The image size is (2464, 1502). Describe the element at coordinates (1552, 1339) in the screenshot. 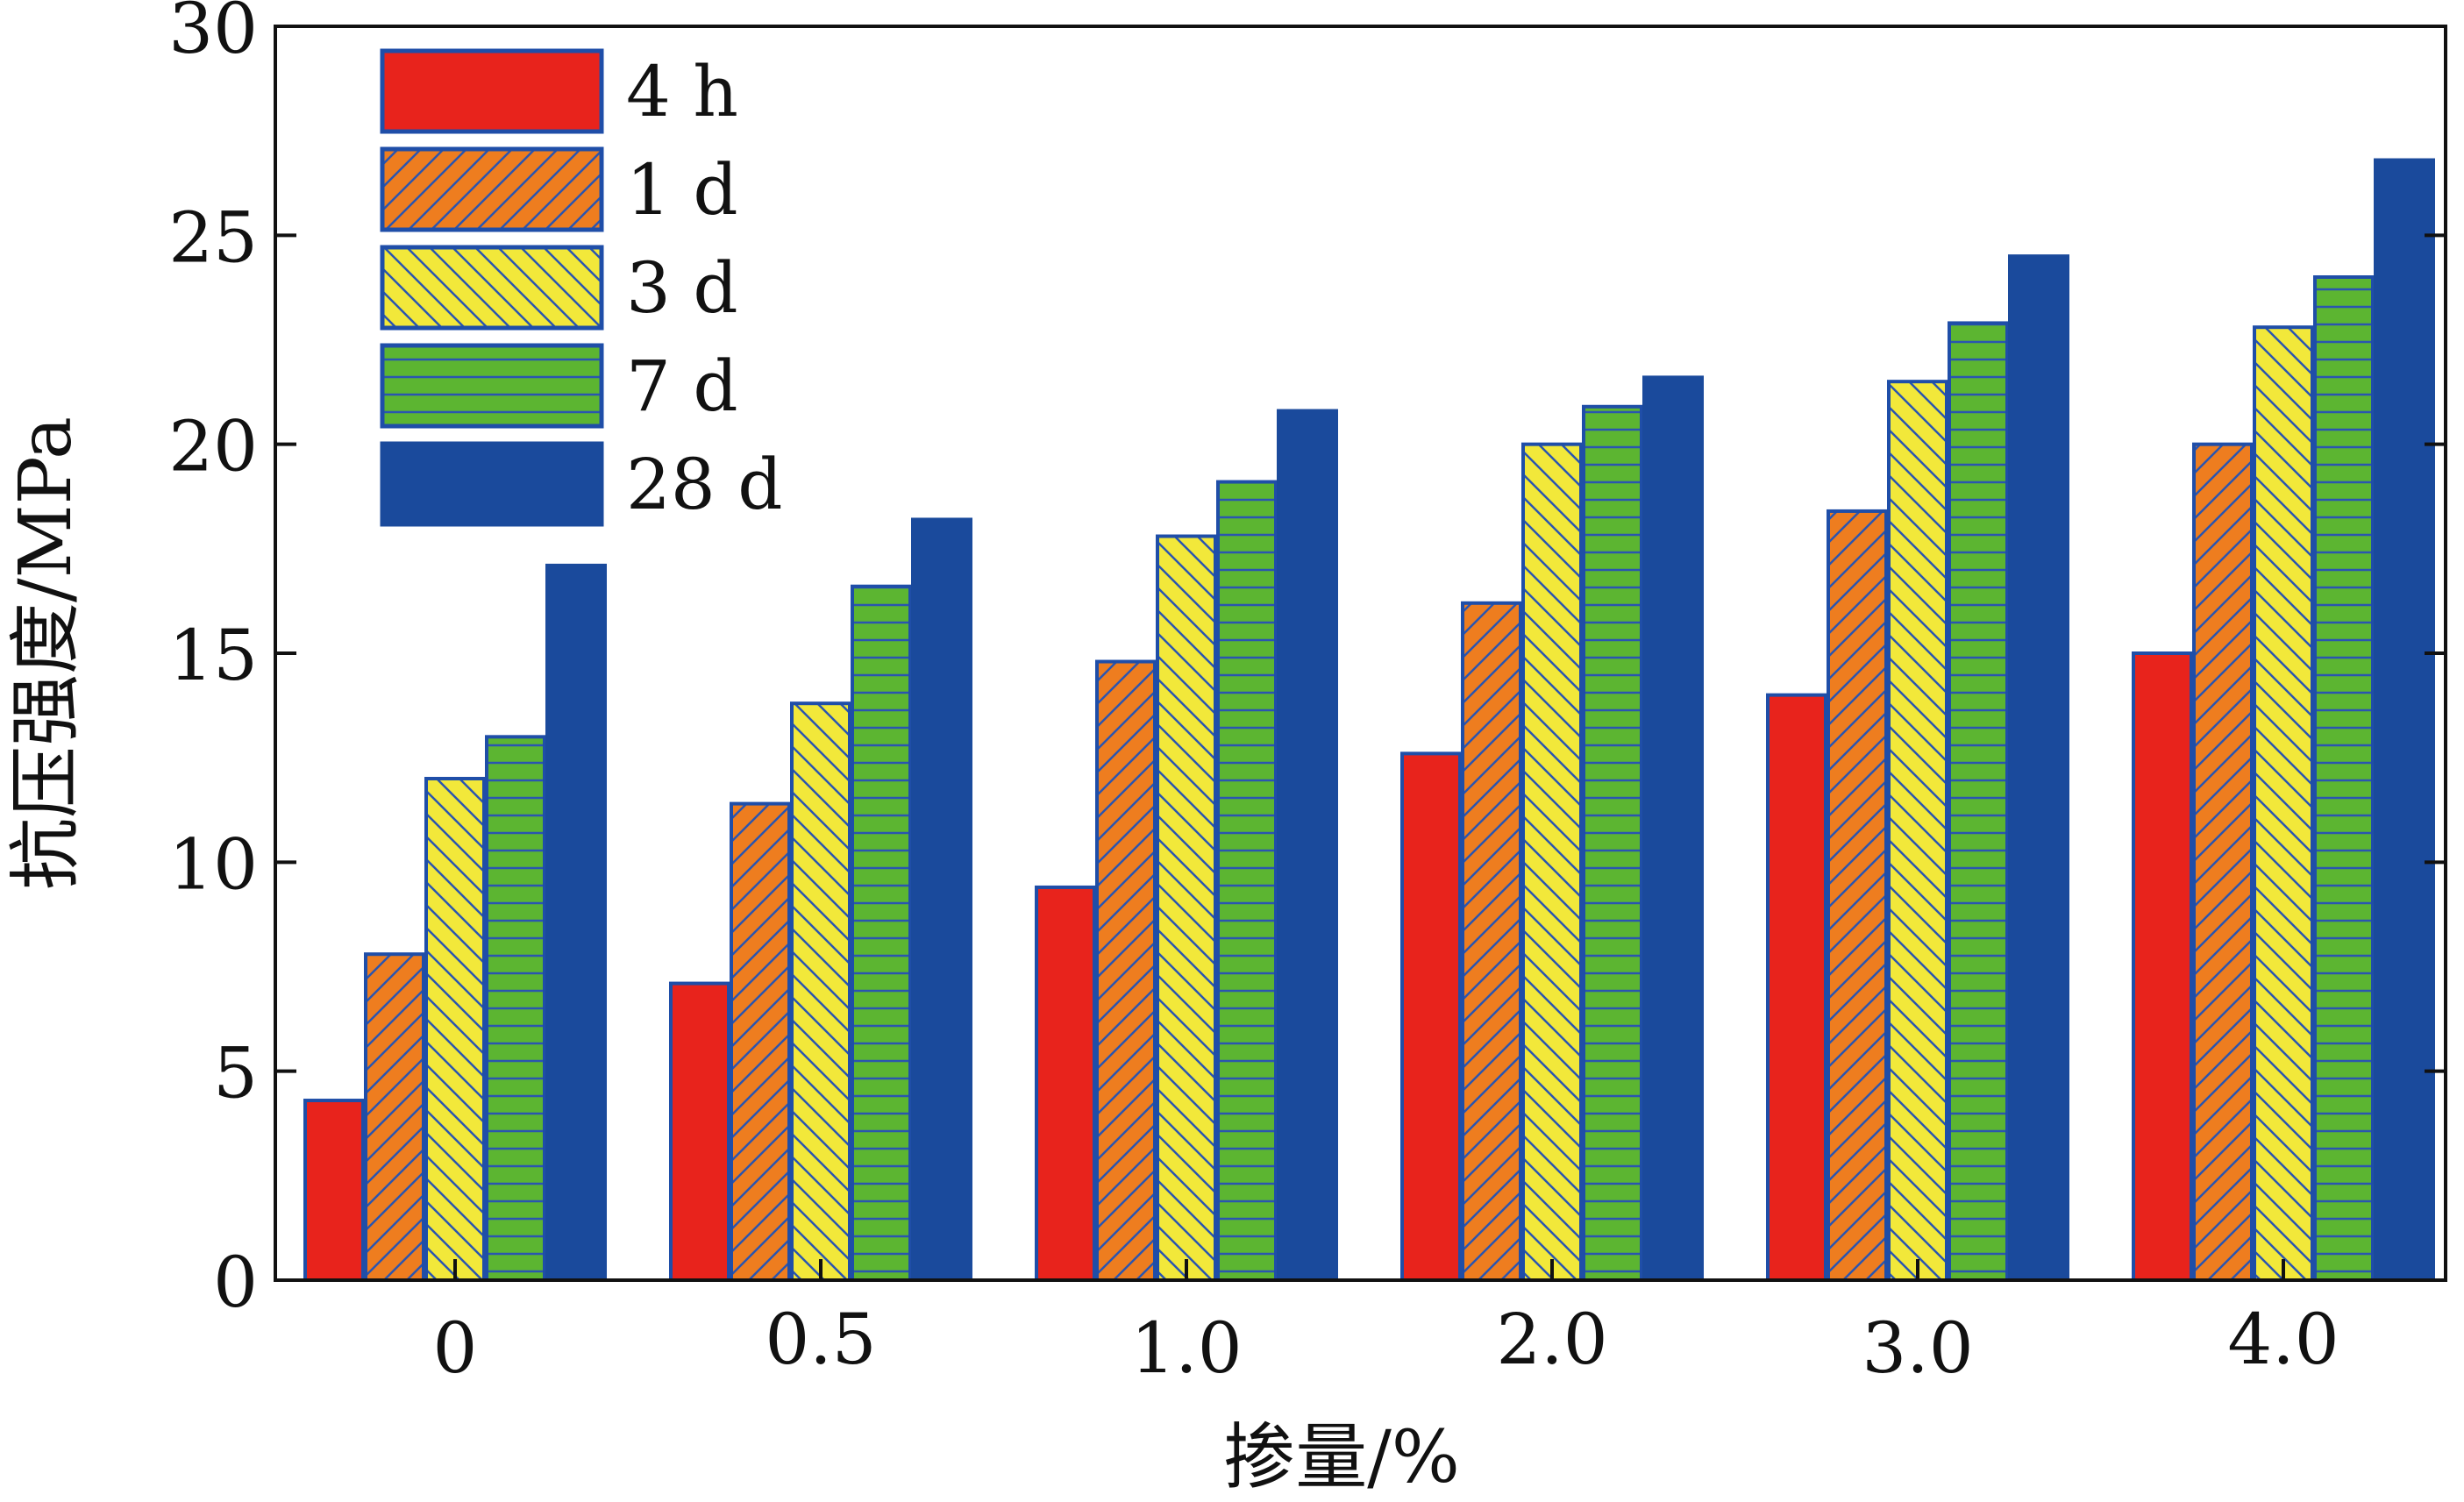

I see `x-tick-label: 2.0` at that location.